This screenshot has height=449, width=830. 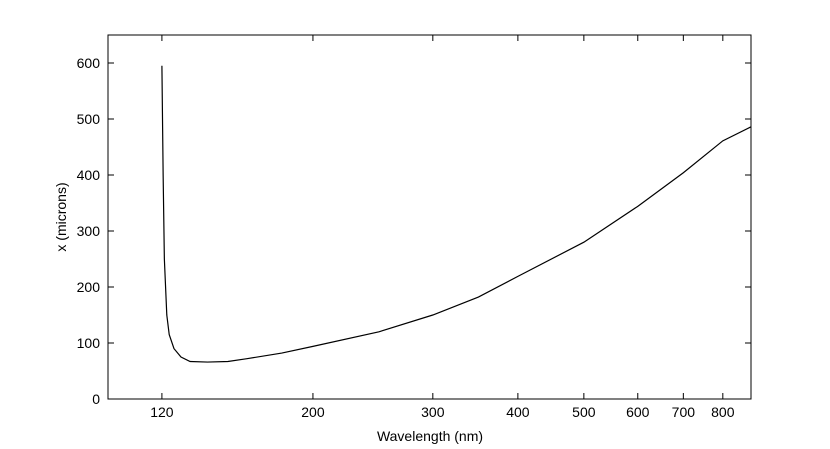 I want to click on x-tick-label: 120, so click(x=162, y=412).